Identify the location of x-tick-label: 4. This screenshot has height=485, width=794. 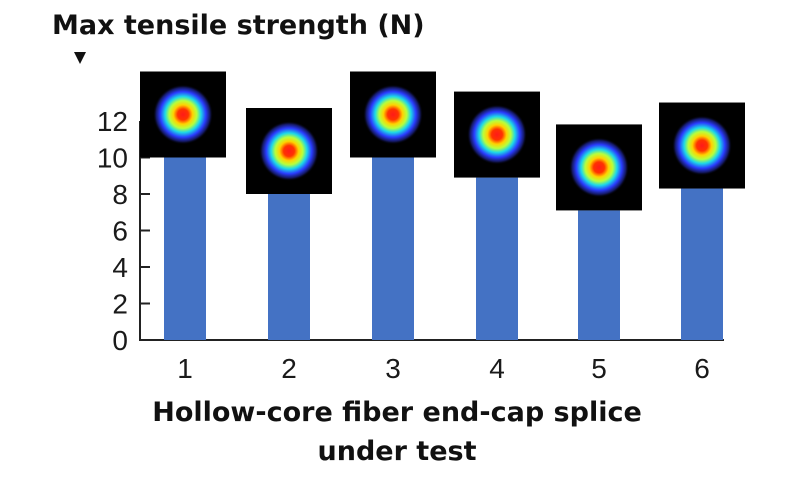
(497, 368).